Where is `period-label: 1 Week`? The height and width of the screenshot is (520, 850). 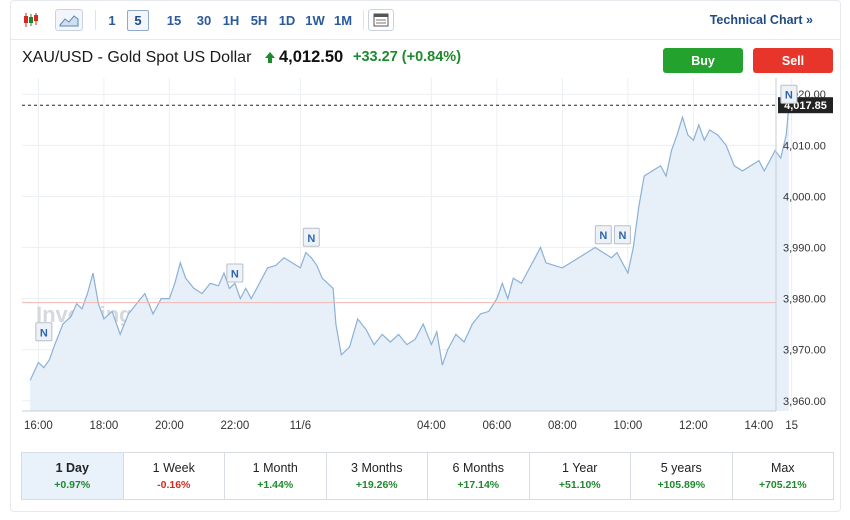 period-label: 1 Week is located at coordinates (173, 468).